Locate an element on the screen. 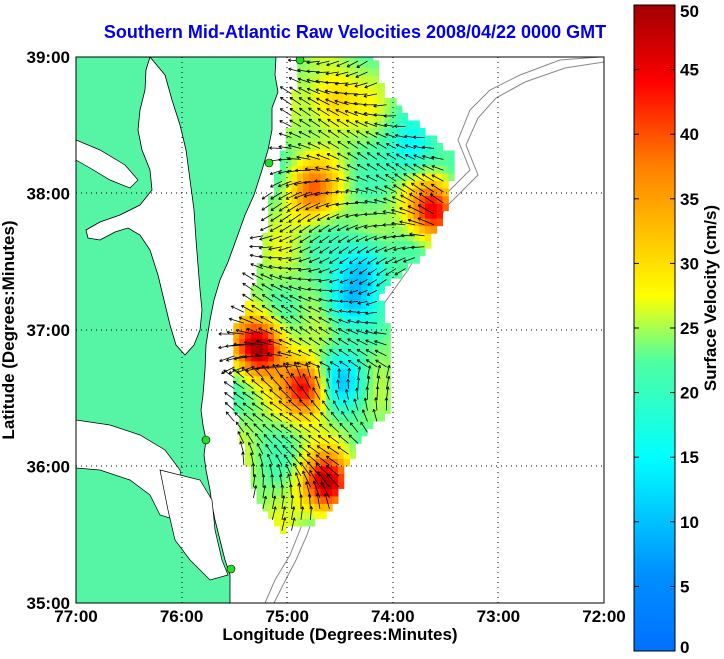 The image size is (724, 659). colorbar-tick-label: 0 is located at coordinates (684, 647).